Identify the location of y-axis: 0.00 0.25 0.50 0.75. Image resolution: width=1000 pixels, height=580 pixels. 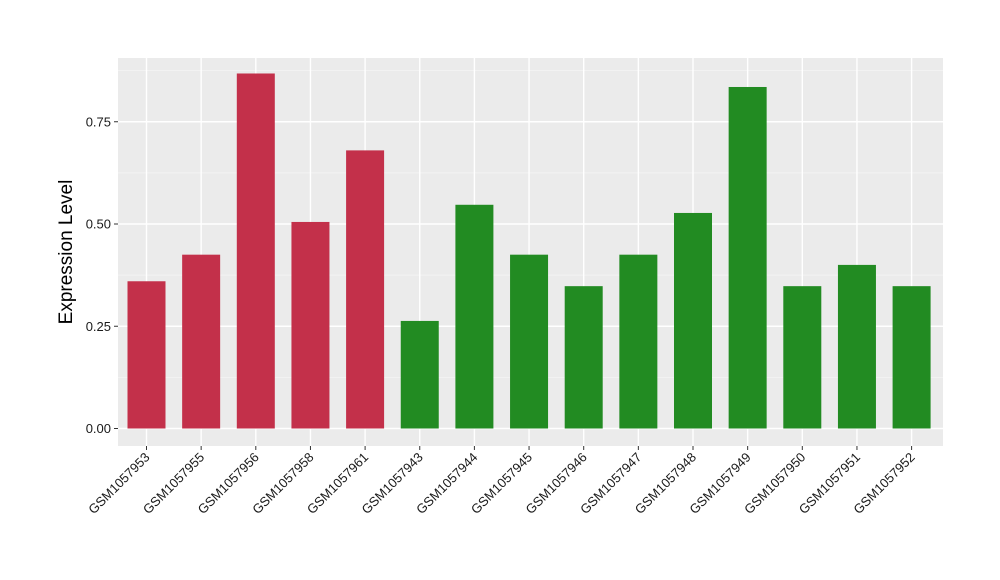
(102, 275).